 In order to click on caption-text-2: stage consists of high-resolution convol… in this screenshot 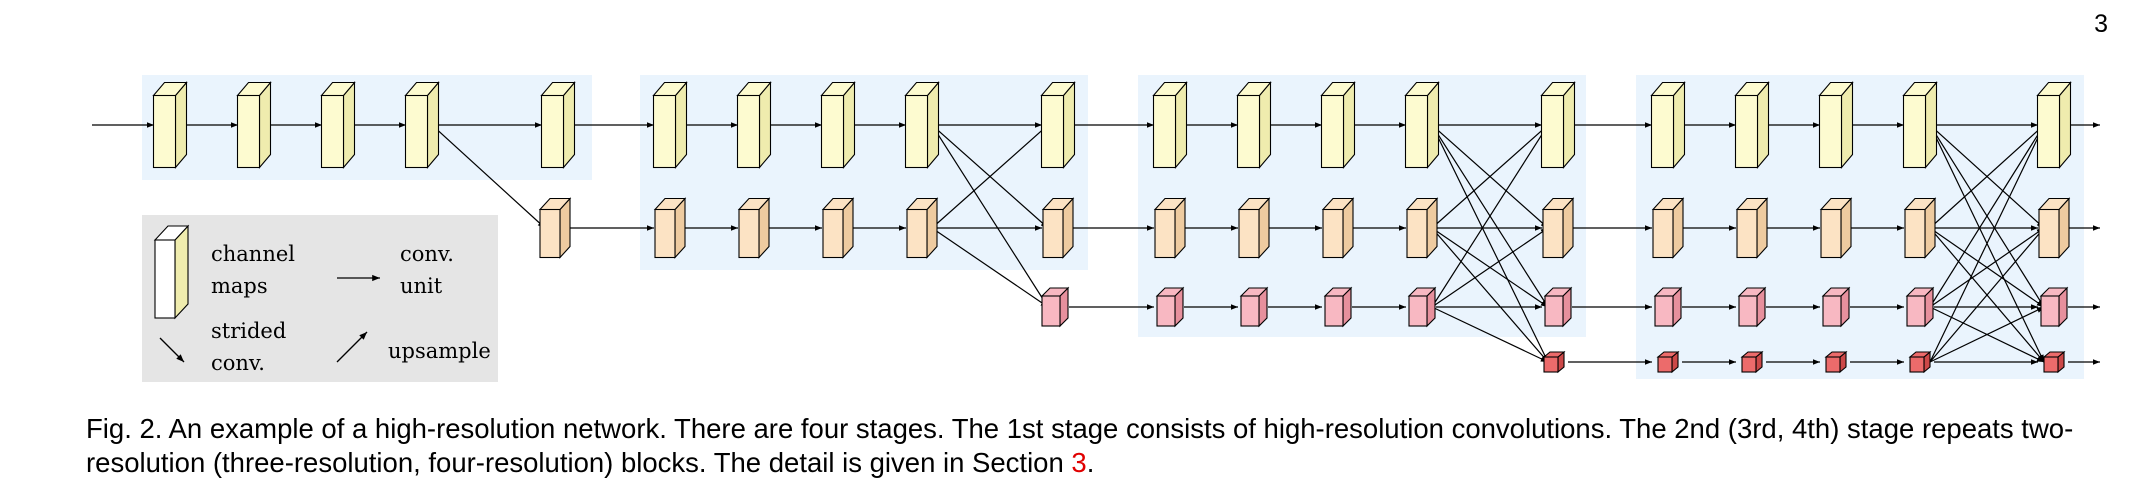, I will do `click(1359, 428)`.